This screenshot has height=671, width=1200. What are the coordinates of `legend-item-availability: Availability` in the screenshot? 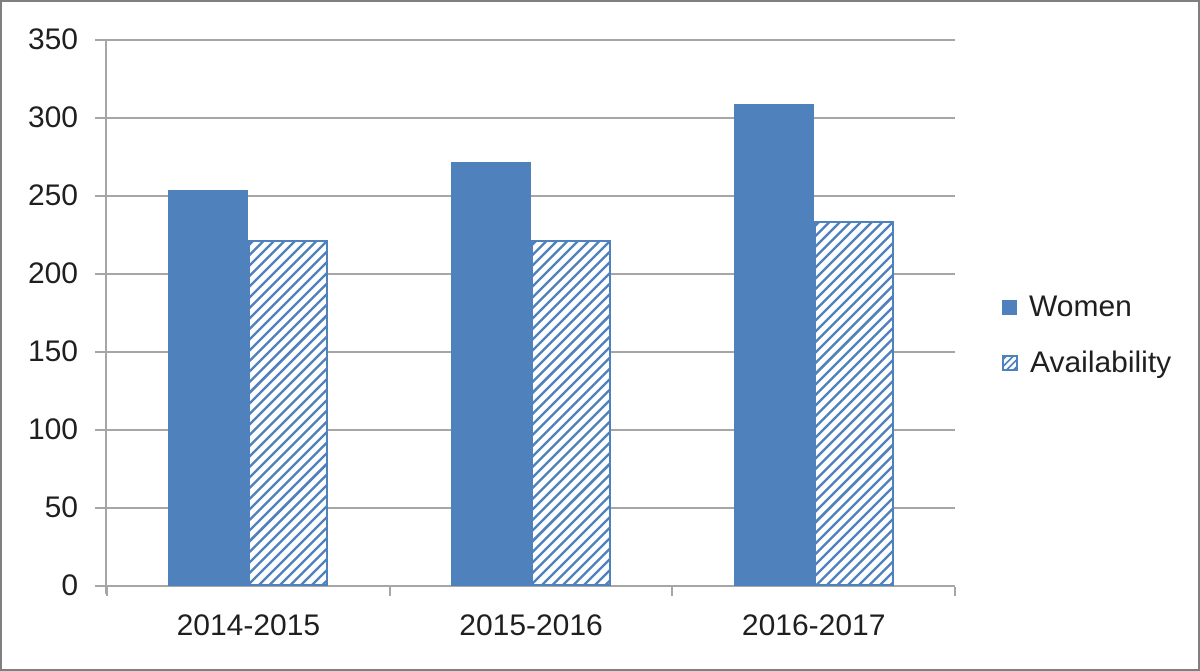 It's located at (1086, 363).